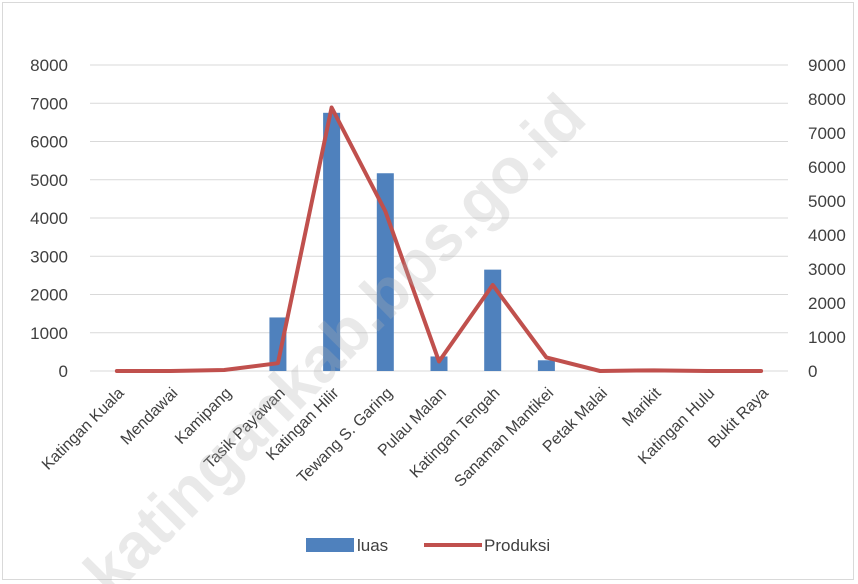  I want to click on right-tick-label: 7000, so click(827, 133).